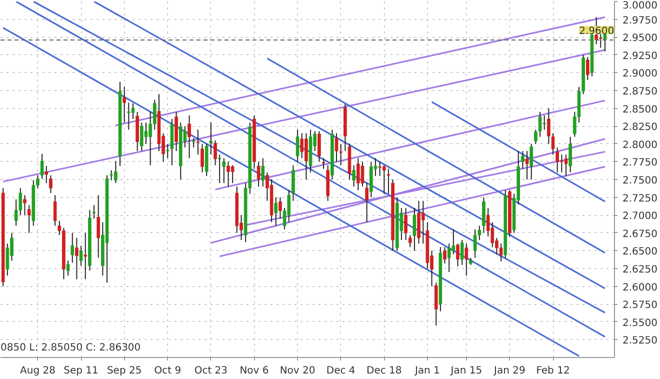 The image size is (660, 379). Describe the element at coordinates (254, 371) in the screenshot. I see `x-tick-label: Nov 6` at that location.